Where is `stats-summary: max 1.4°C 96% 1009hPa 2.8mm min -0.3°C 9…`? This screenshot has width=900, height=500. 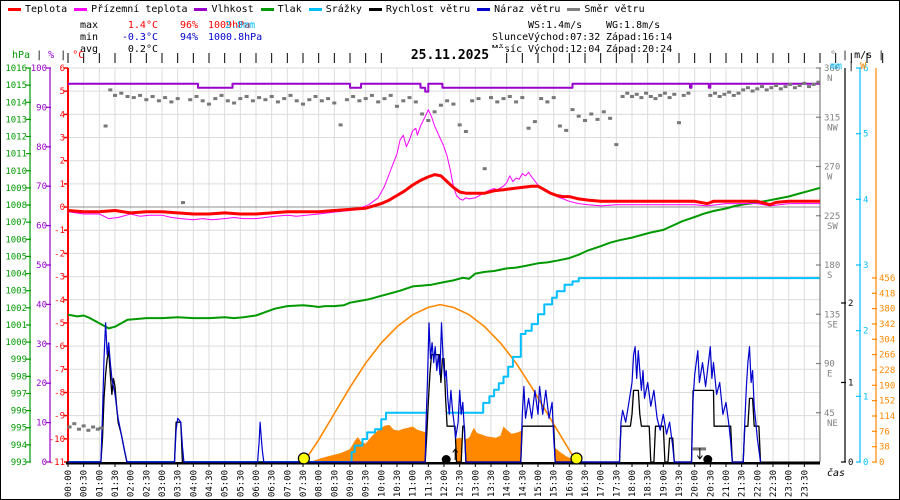
stats-summary: max 1.4°C 96% 1009hPa 2.8mm min -0.3°C 9… is located at coordinates (220, 38).